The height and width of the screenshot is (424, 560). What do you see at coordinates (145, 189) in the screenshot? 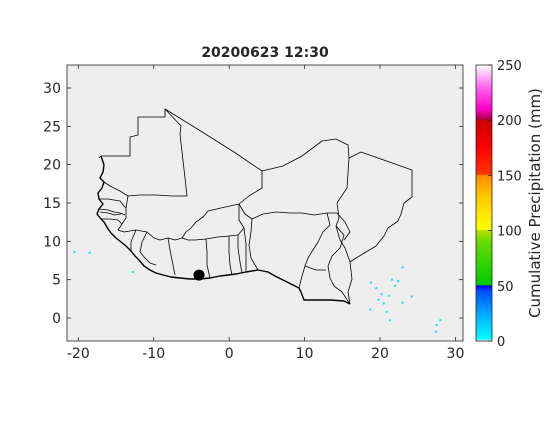
I see `mali-west-border` at bounding box center [145, 189].